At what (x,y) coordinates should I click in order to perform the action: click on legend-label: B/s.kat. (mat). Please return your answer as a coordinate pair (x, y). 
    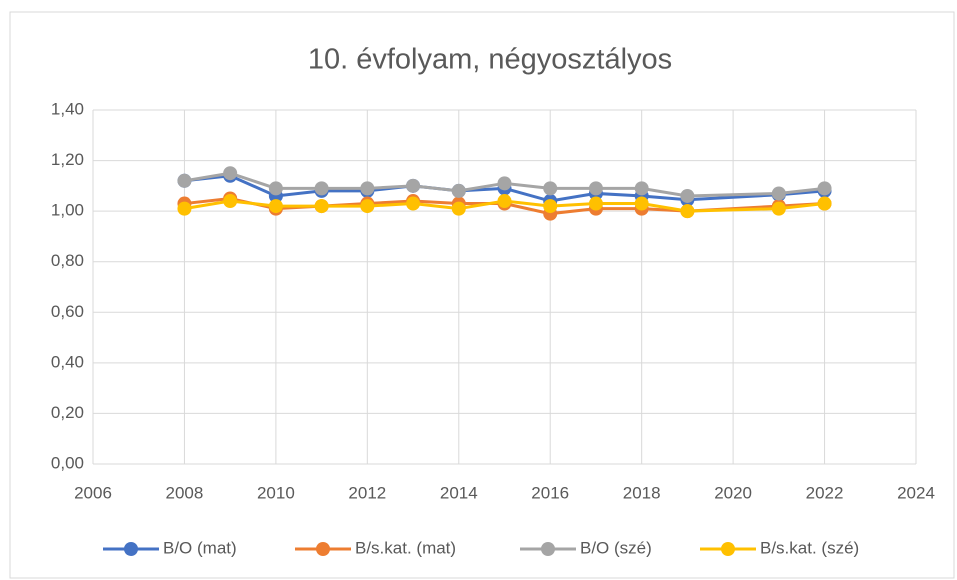
    Looking at the image, I should click on (405, 547).